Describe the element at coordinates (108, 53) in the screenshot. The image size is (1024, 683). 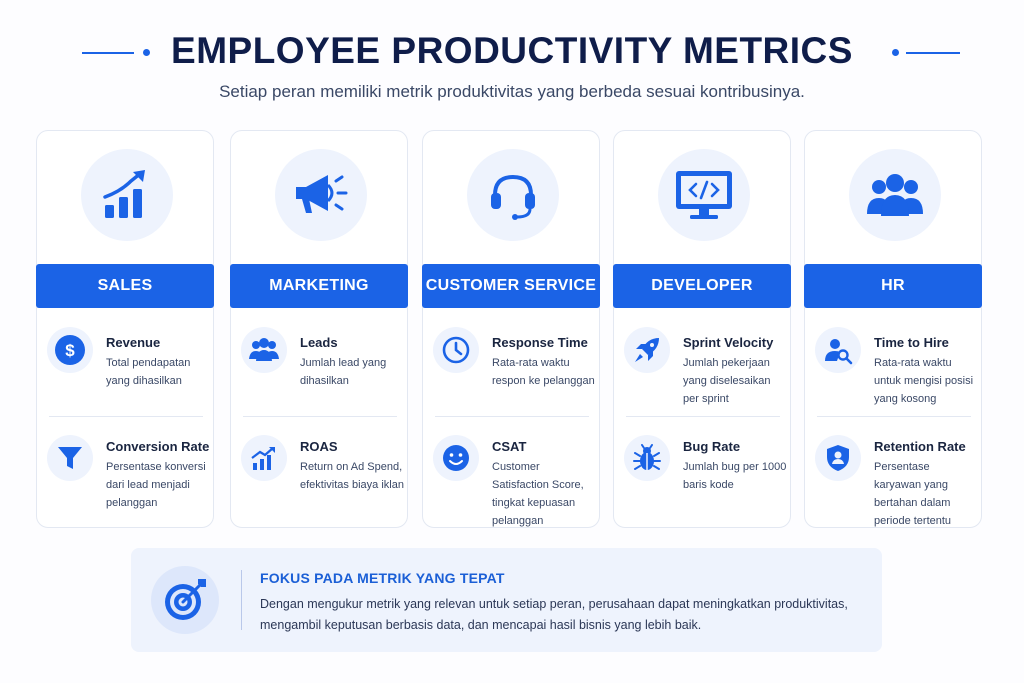
I see `title-decoration-line-left` at that location.